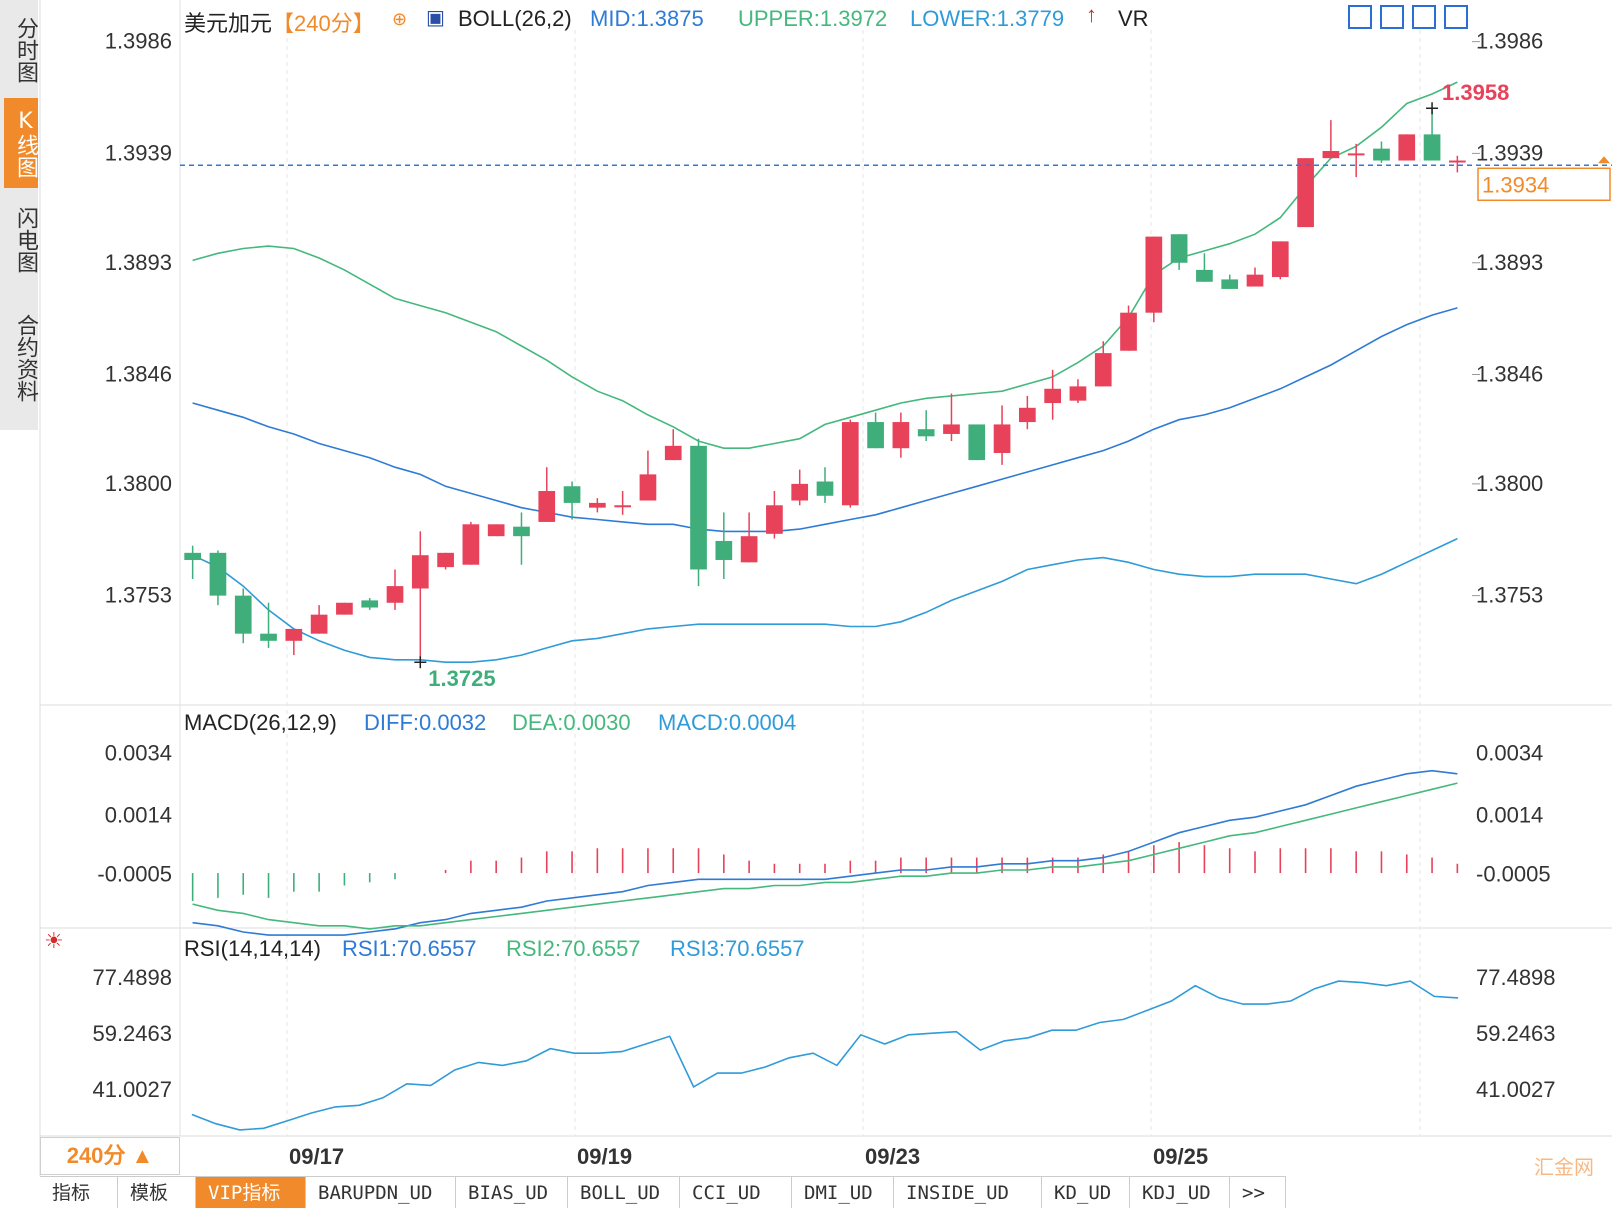 The image size is (1612, 1209). What do you see at coordinates (892, 1156) in the screenshot?
I see `x-tick-2: 09/23` at bounding box center [892, 1156].